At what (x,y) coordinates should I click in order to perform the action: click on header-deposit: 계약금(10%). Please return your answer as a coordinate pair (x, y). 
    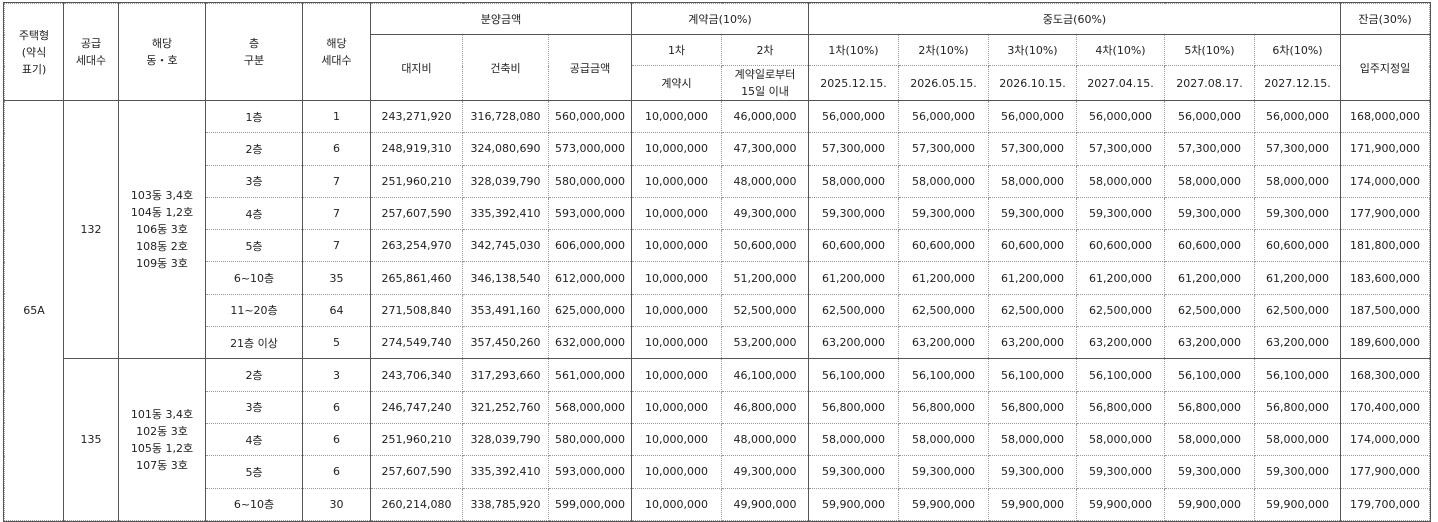
    Looking at the image, I should click on (720, 19).